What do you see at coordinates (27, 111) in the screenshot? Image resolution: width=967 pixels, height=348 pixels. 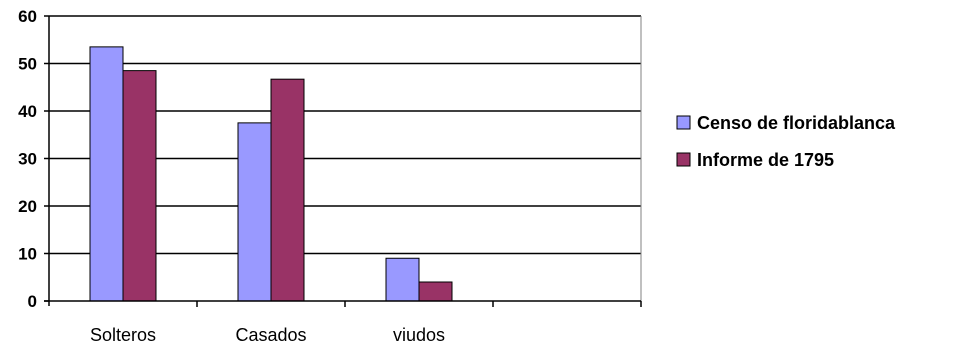 I see `y-tick-label: 40` at bounding box center [27, 111].